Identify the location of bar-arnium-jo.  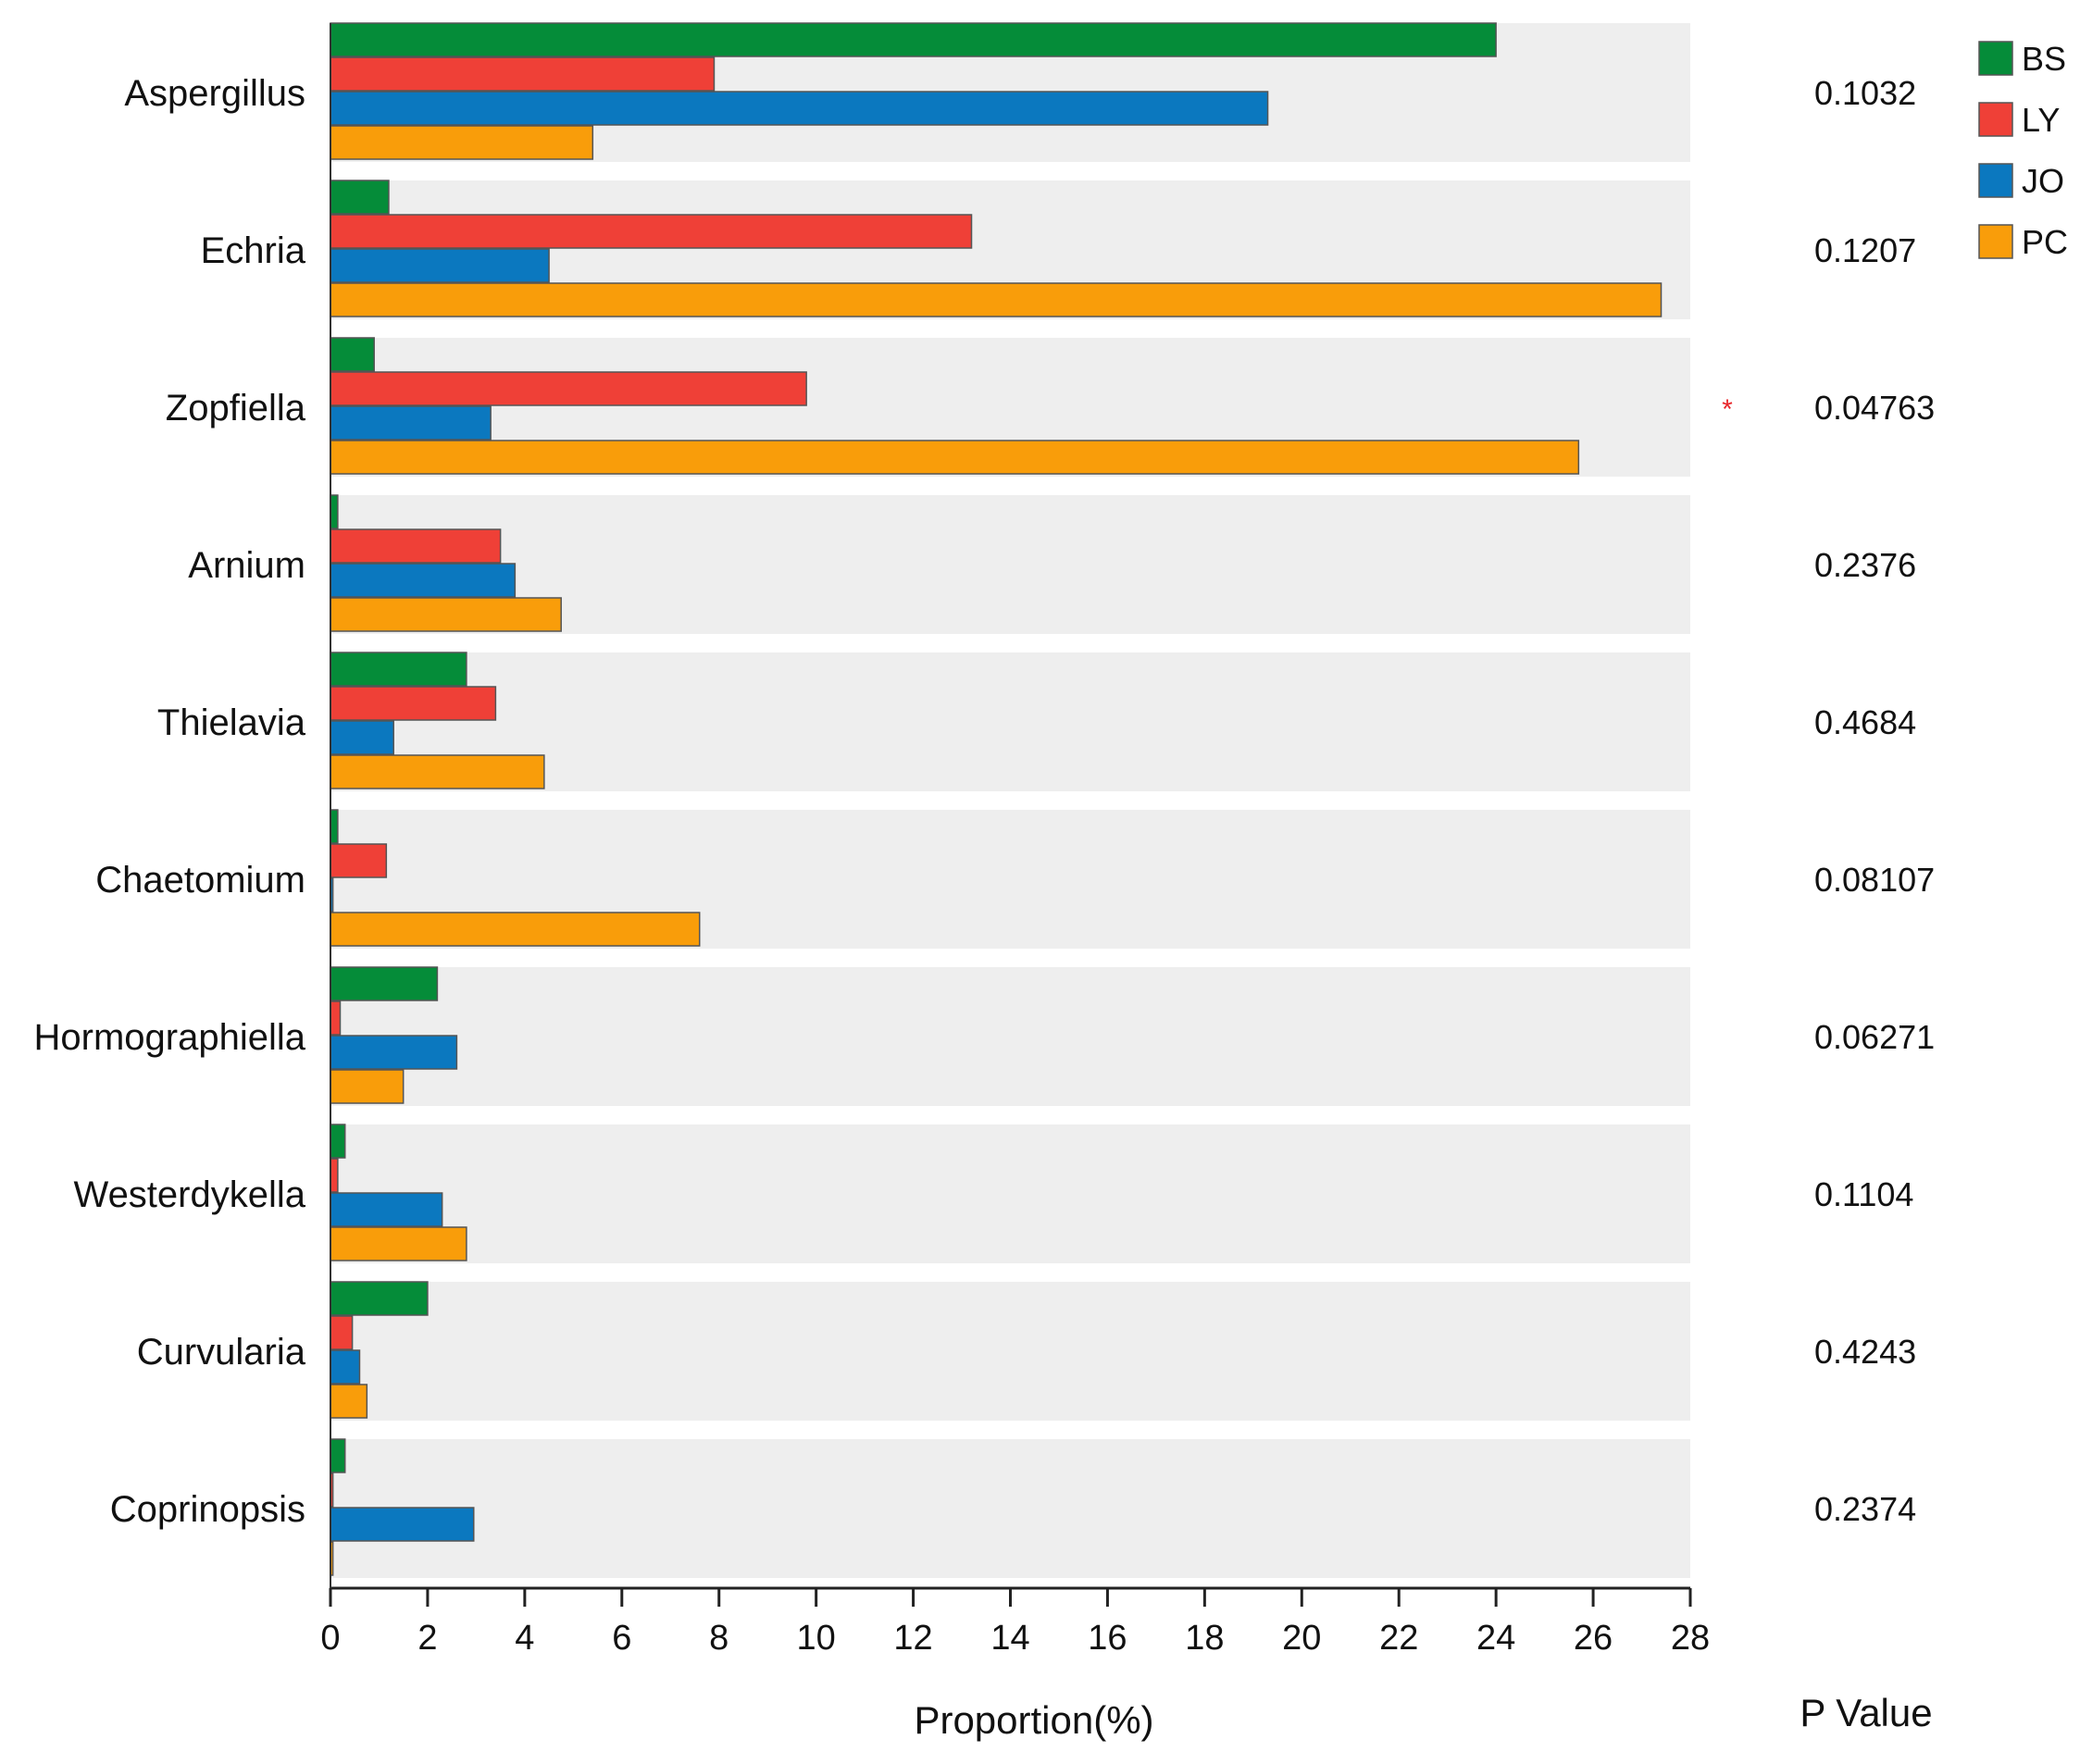
(423, 580).